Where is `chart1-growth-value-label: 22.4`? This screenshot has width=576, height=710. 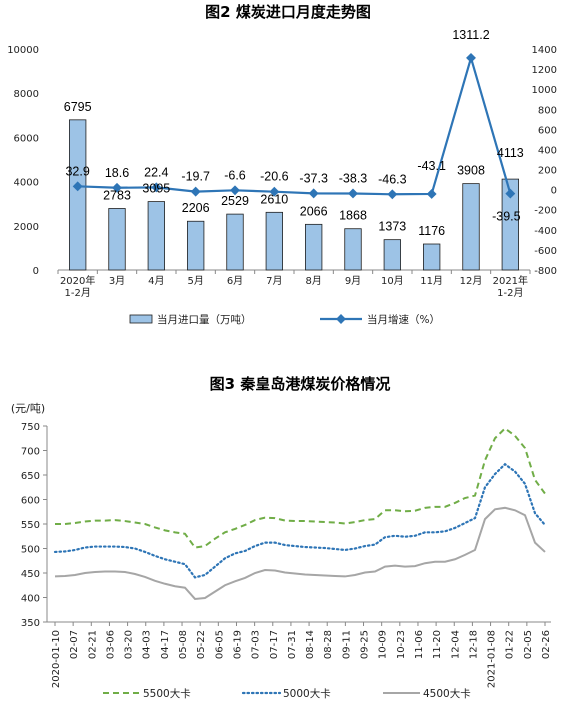
chart1-growth-value-label: 22.4 is located at coordinates (156, 172).